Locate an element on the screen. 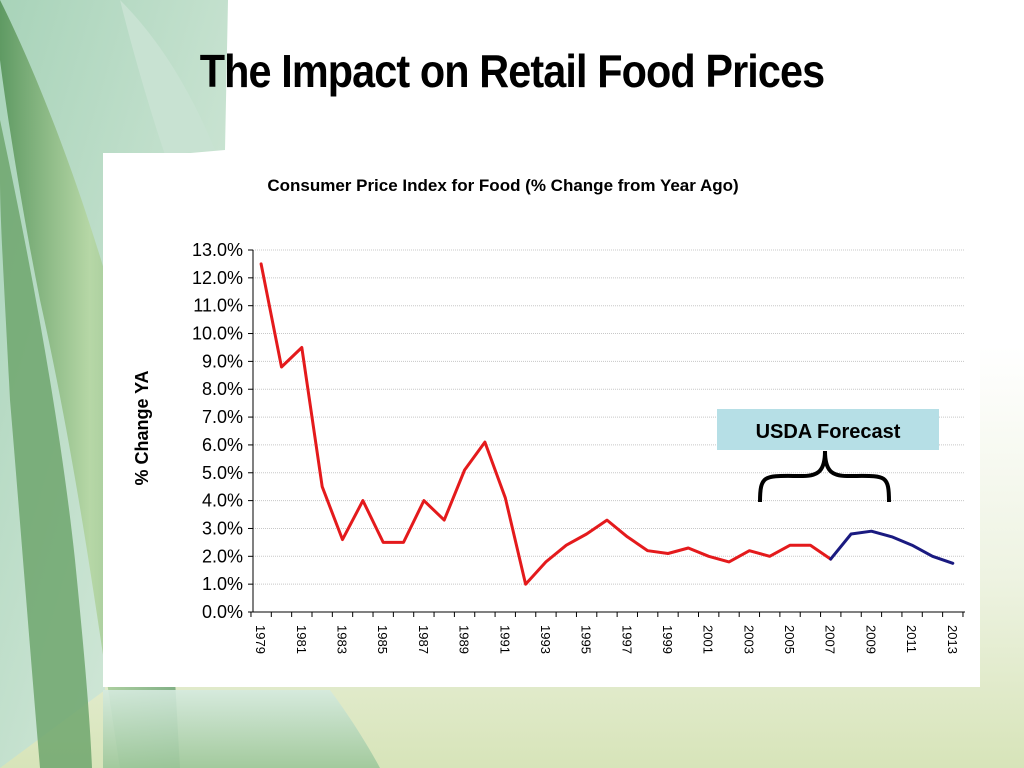 The image size is (1024, 768). x-tick-label: 2009 is located at coordinates (870, 639).